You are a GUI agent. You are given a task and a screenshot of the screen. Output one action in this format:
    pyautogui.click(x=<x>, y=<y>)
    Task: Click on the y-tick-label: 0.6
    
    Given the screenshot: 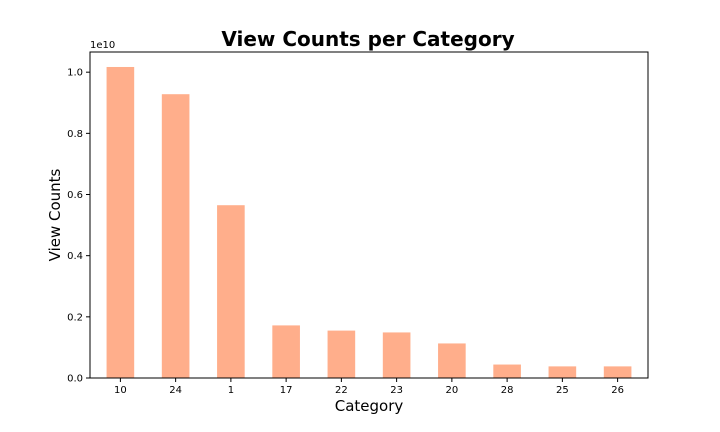 What is the action you would take?
    pyautogui.click(x=75, y=195)
    